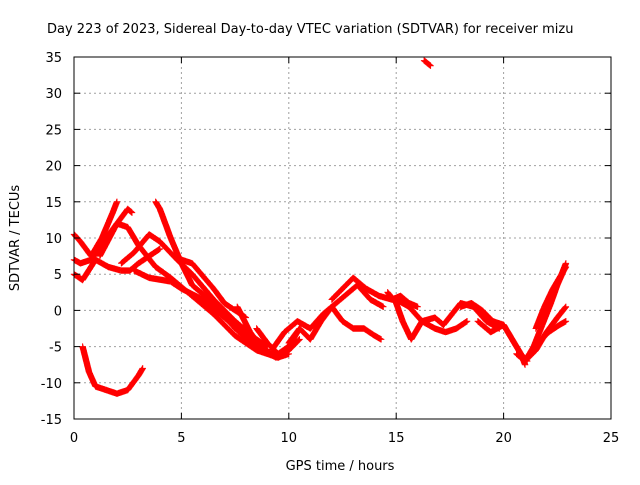 The image size is (640, 485). I want to click on y-axis-label: SDTVAR / TECUs, so click(15, 238).